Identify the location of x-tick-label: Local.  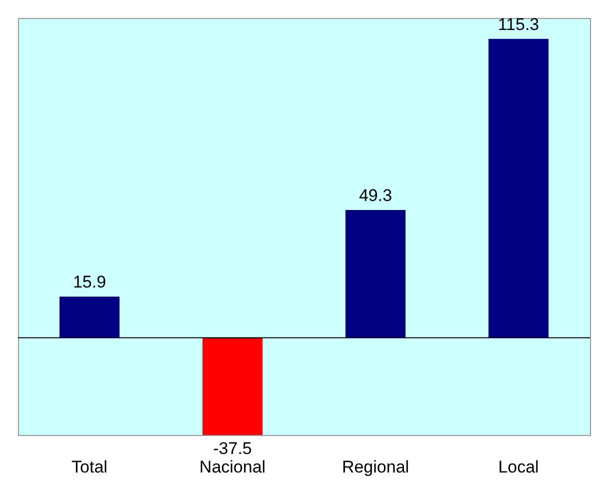
(518, 467).